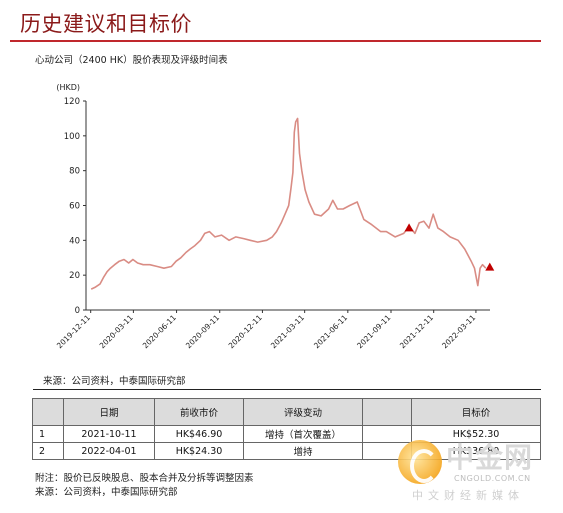 The image size is (563, 513). I want to click on col-header-date: 日期, so click(109, 412).